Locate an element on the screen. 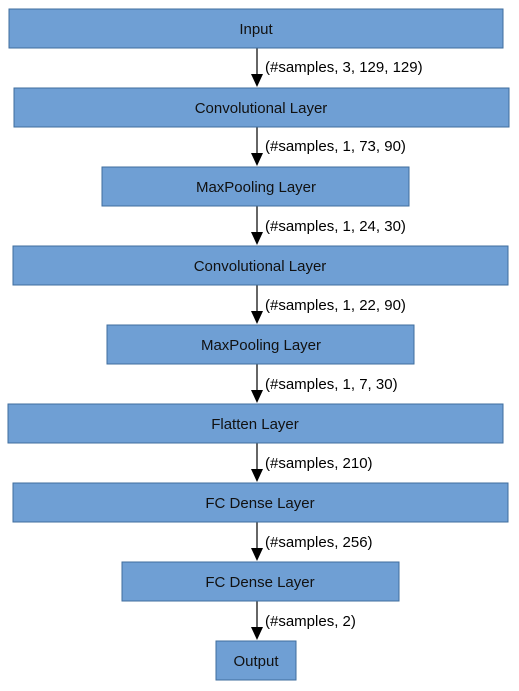  node-conv2: Convolutional Layer is located at coordinates (260, 265).